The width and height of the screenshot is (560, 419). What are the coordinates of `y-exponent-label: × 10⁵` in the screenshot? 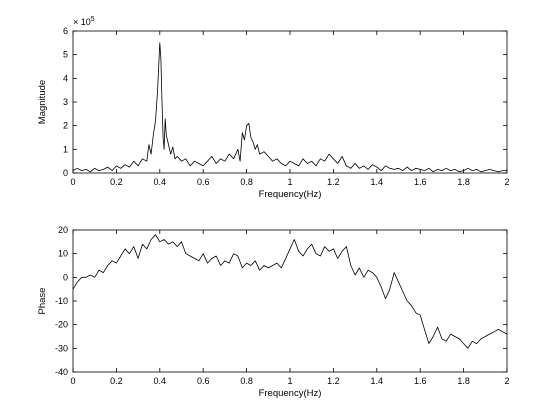 It's located at (84, 21).